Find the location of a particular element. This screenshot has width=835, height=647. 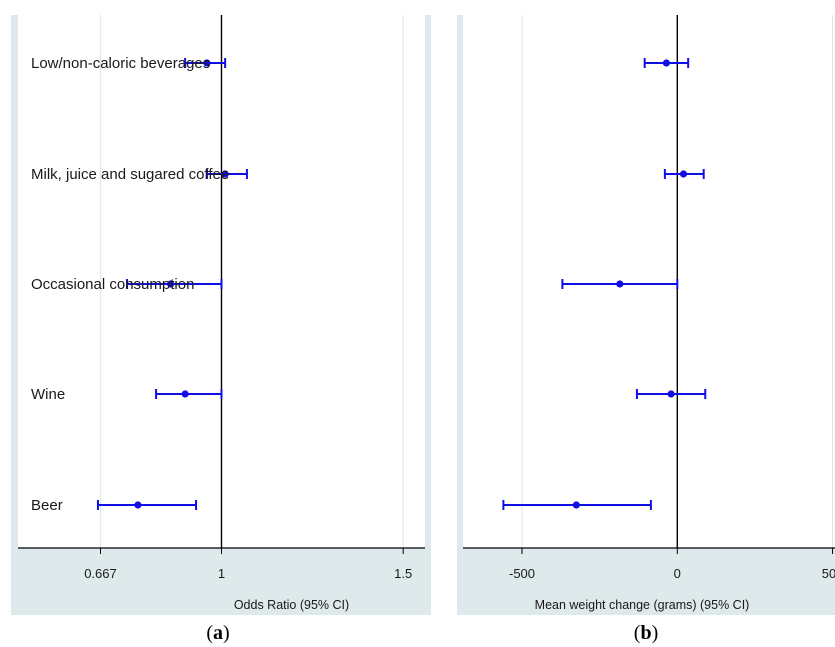

category-label: Low/non-caloric beverages is located at coordinates (120, 63).